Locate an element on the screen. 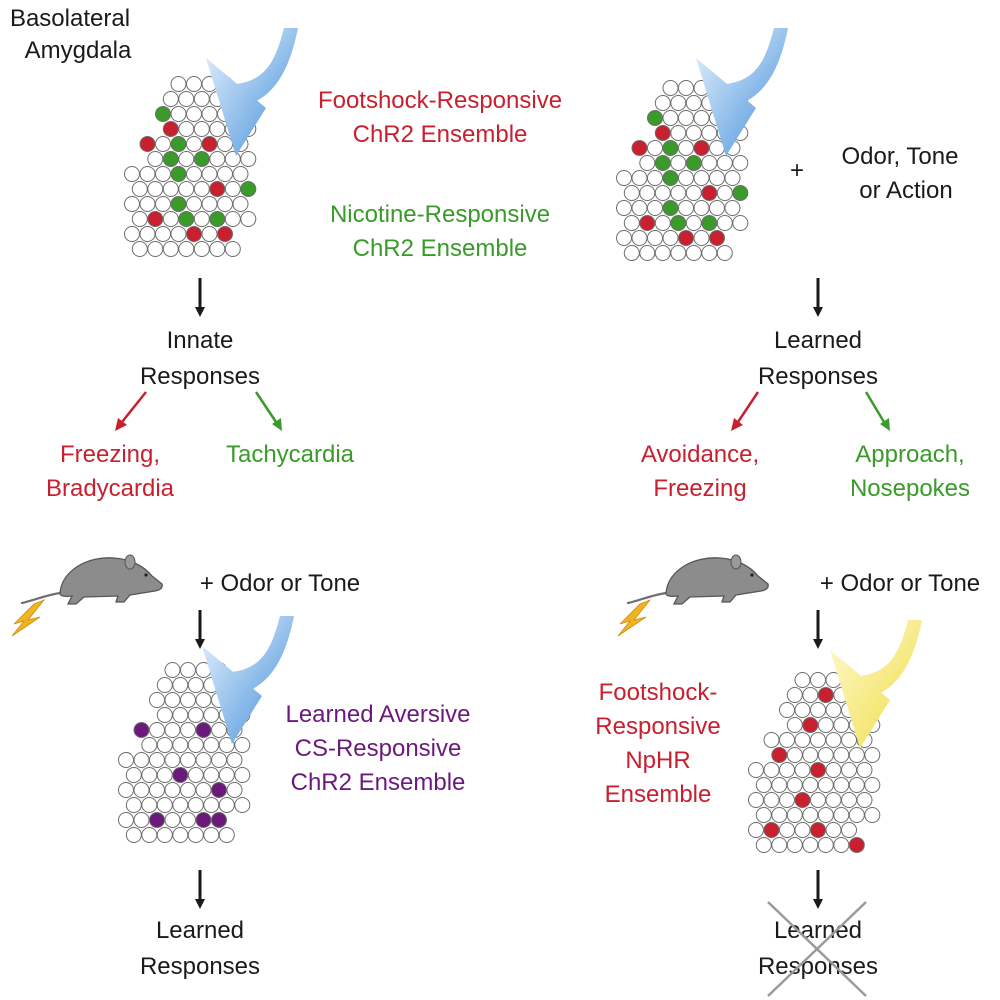  optic-fiber-top-right is located at coordinates (742, 92).